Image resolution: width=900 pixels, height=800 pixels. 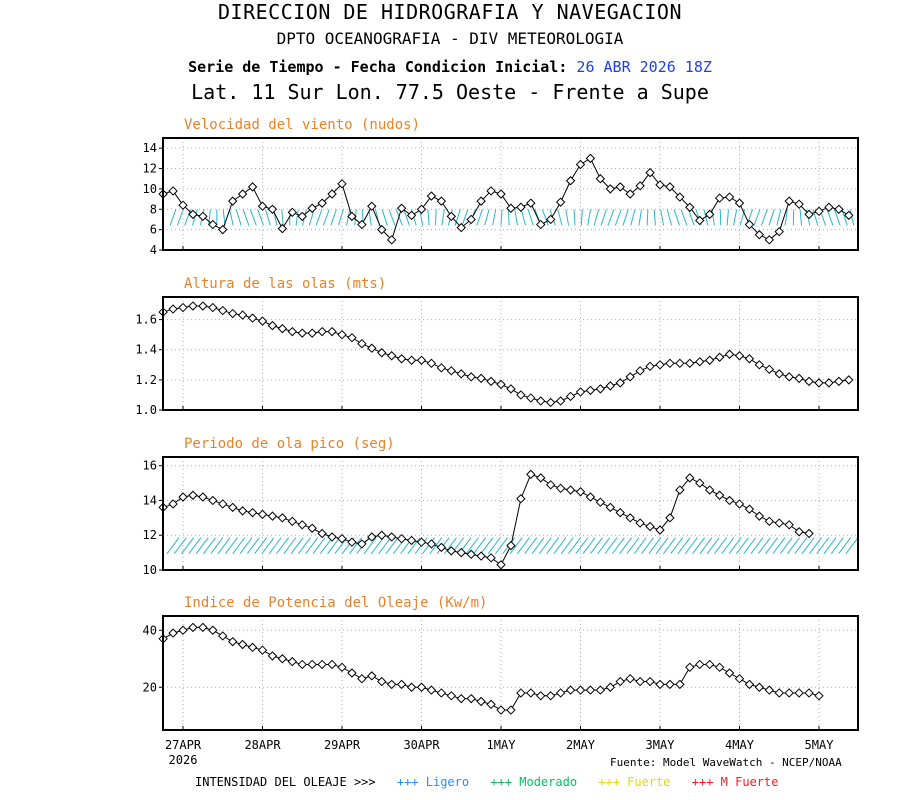 I want to click on chart-panel-3: Periodo de ola pico (seg) 10 12 14 16, so click(x=501, y=506).